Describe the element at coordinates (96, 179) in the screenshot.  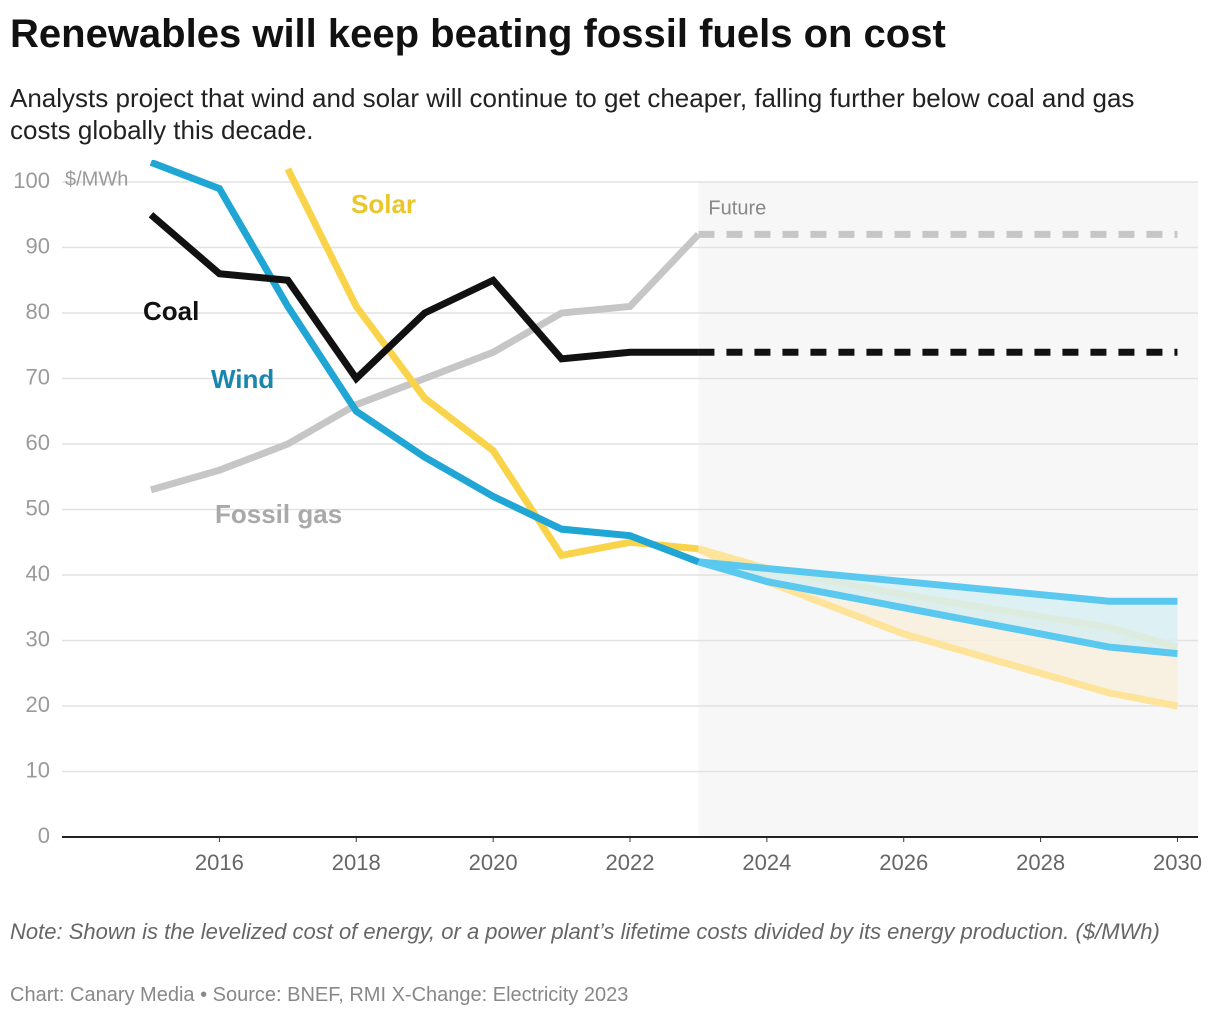
I see `y-unit: $/MWh` at that location.